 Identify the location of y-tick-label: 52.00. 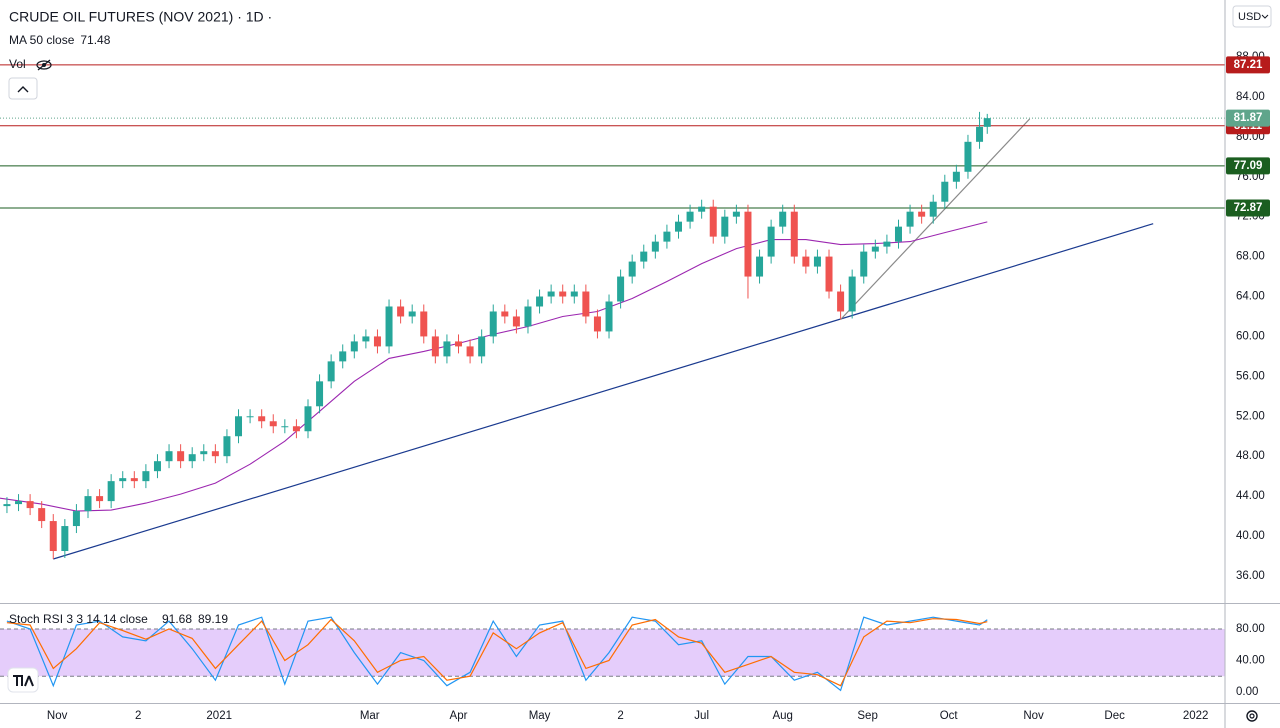
(1250, 416).